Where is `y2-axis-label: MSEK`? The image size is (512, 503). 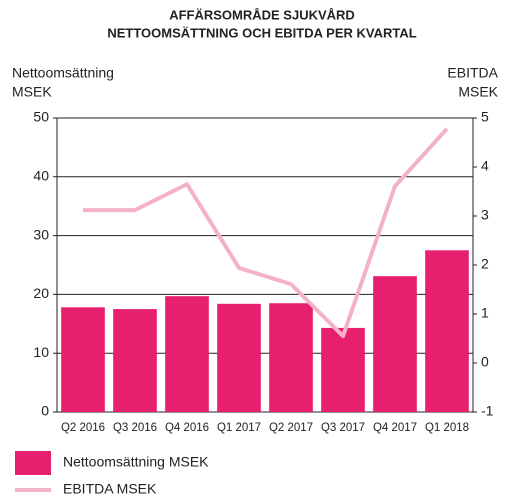 y2-axis-label: MSEK is located at coordinates (478, 92).